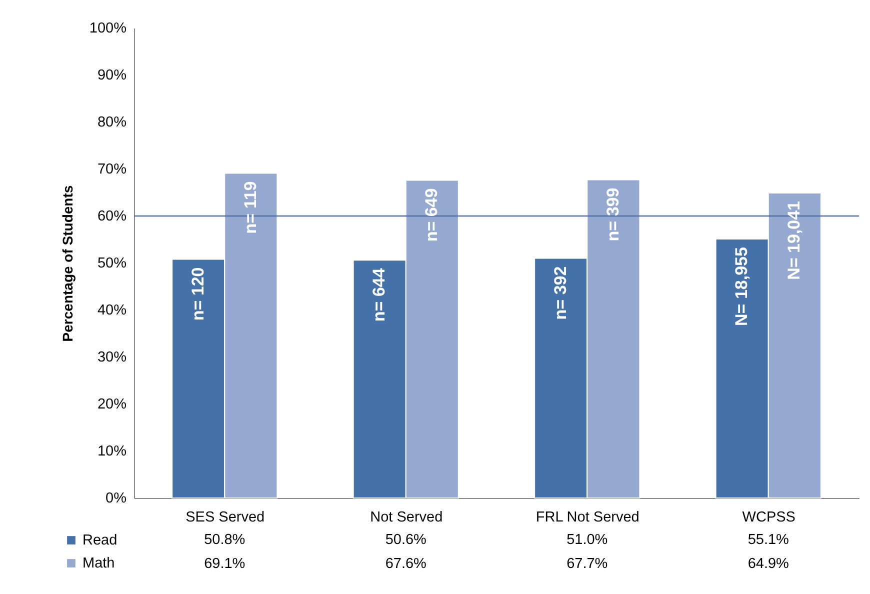  Describe the element at coordinates (560, 293) in the screenshot. I see `annotation: n= 392` at that location.